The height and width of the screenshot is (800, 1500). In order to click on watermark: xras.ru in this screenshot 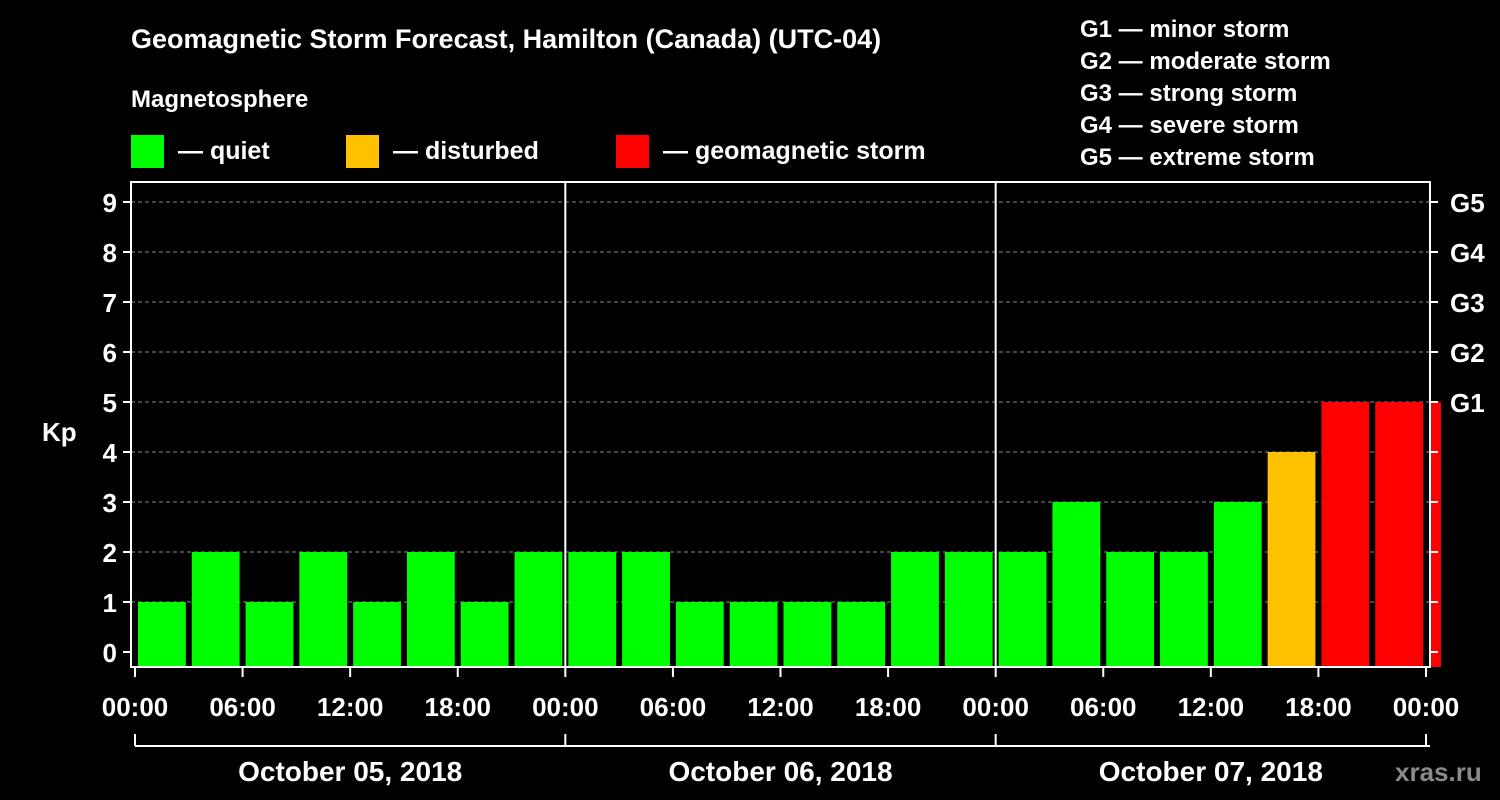, I will do `click(1438, 772)`.